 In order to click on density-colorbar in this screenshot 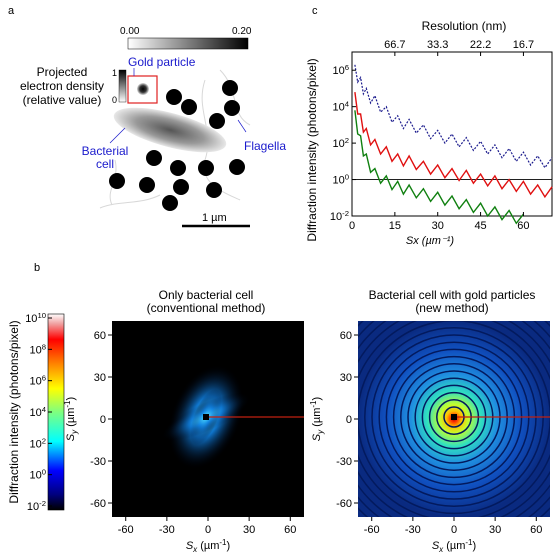, I will do `click(188, 43)`.